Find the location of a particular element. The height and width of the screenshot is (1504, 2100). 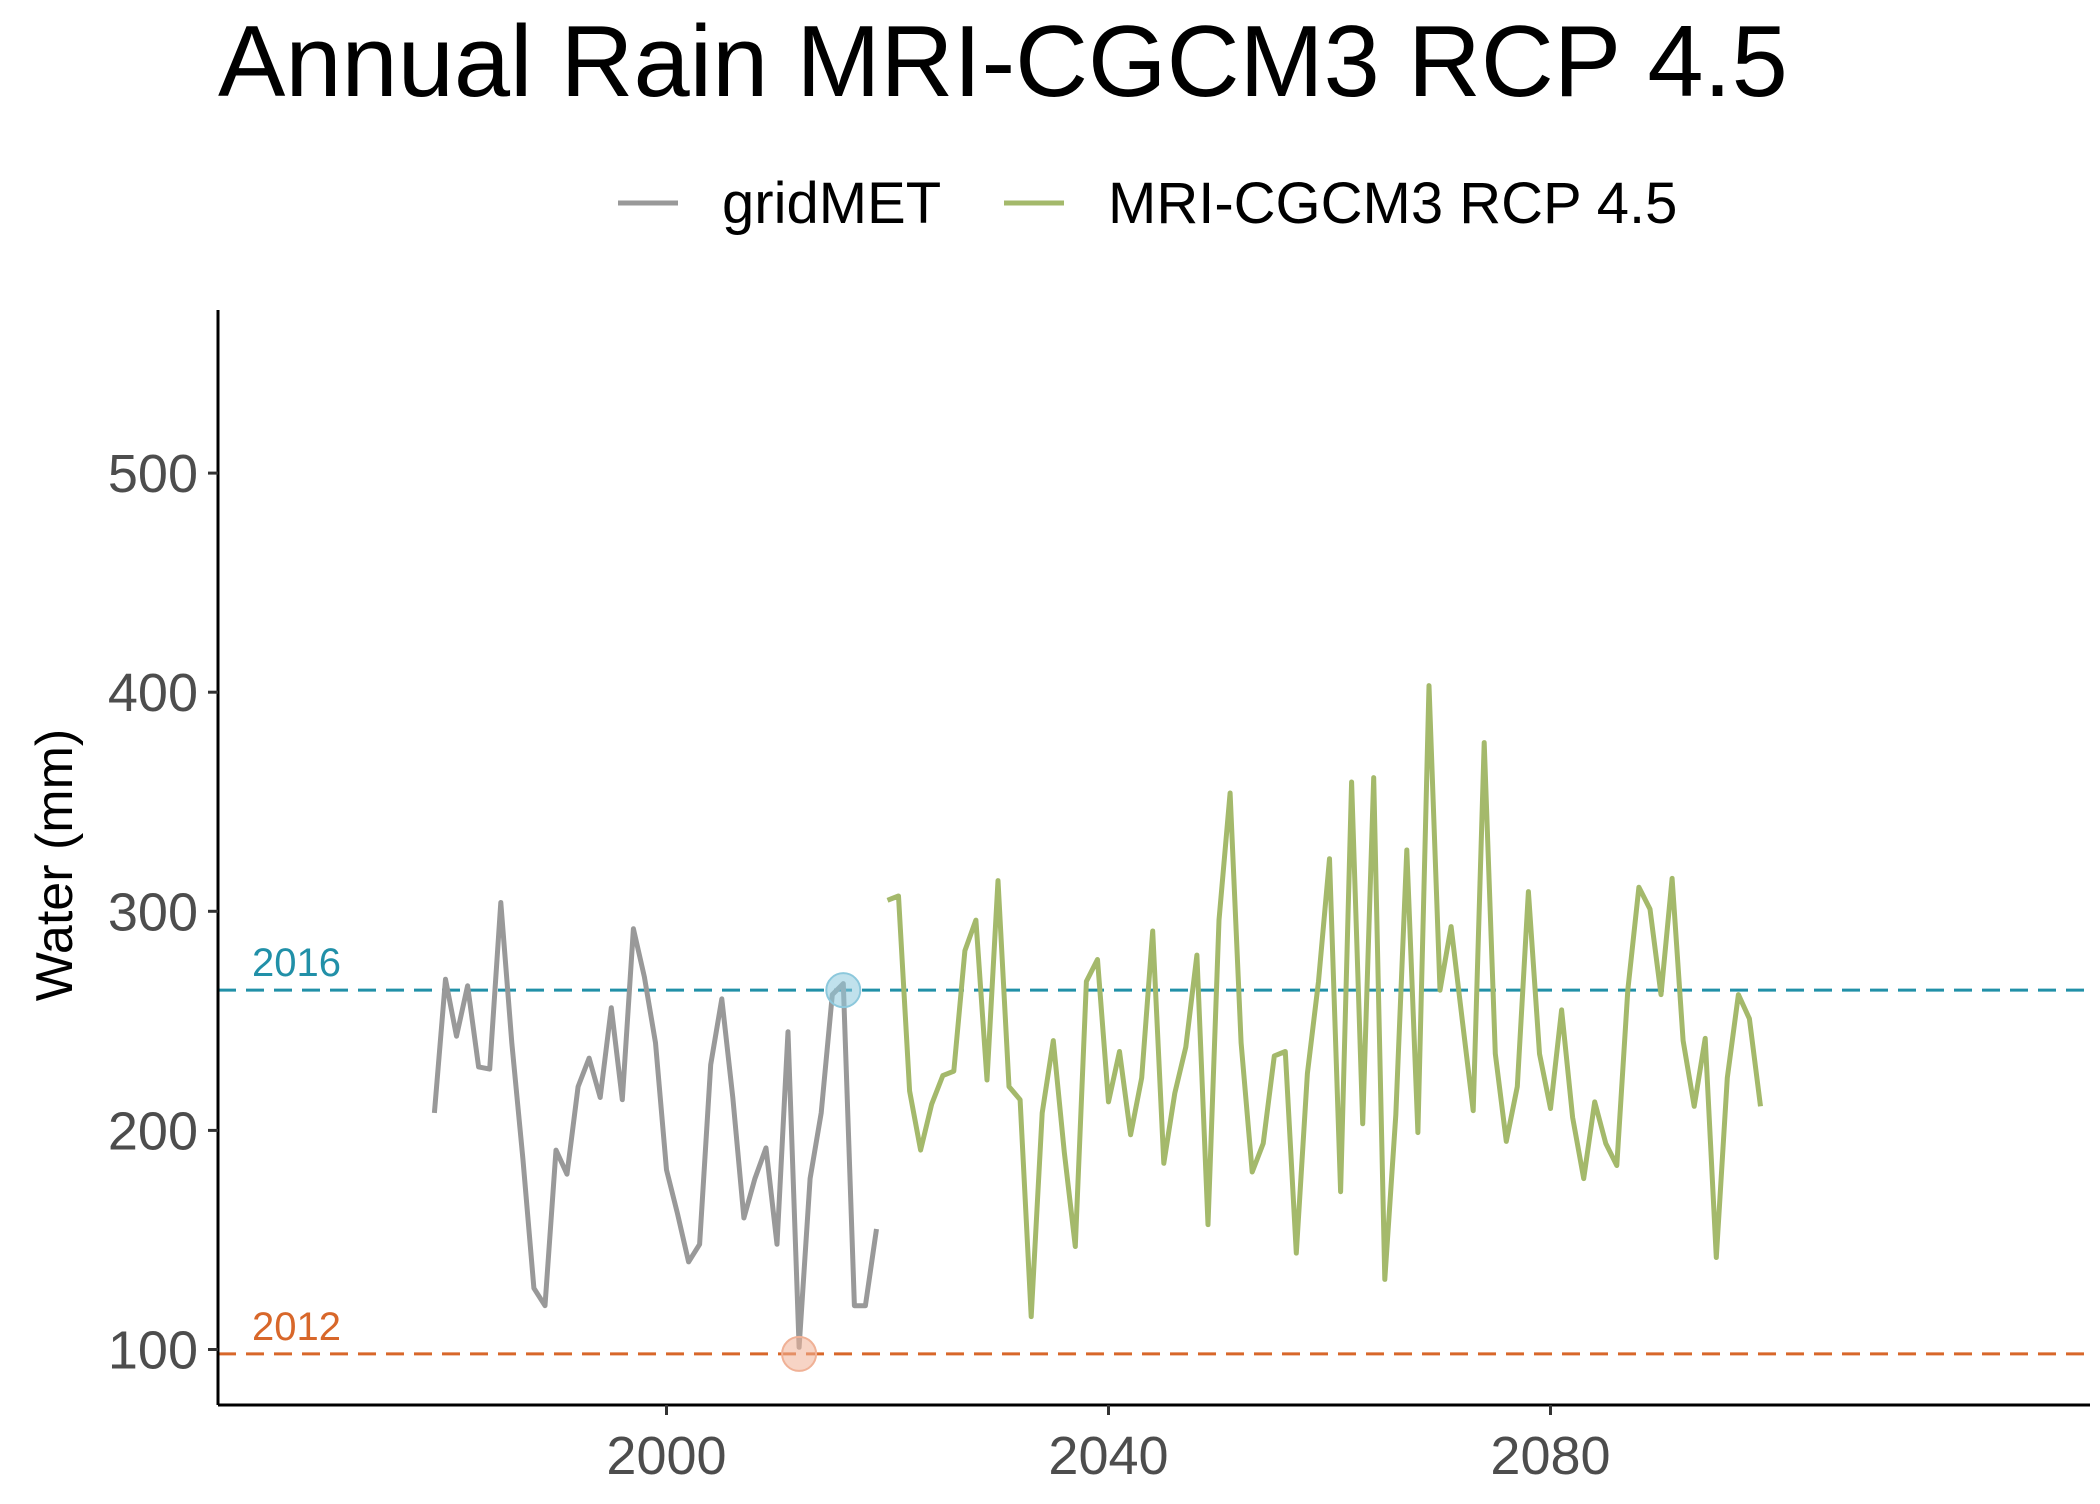

y-tick-label: 500 is located at coordinates (153, 474).